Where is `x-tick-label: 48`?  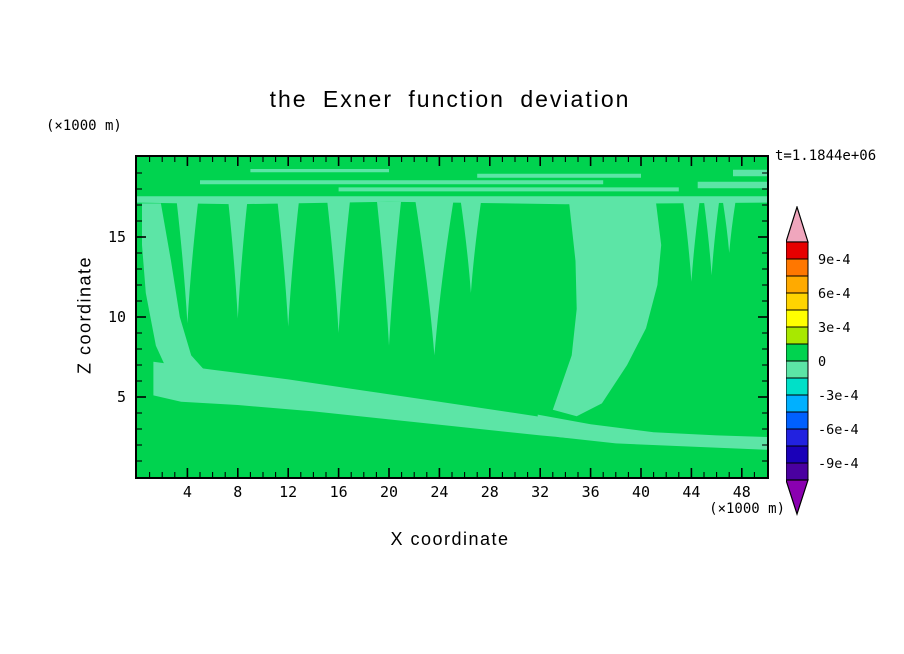
x-tick-label: 48 is located at coordinates (741, 492).